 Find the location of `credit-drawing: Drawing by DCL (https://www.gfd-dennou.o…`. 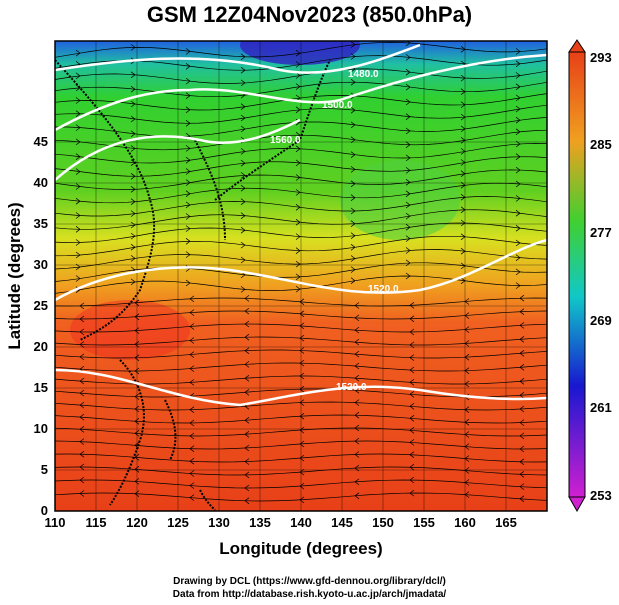

credit-drawing: Drawing by DCL (https://www.gfd-dennou.o… is located at coordinates (309, 581).